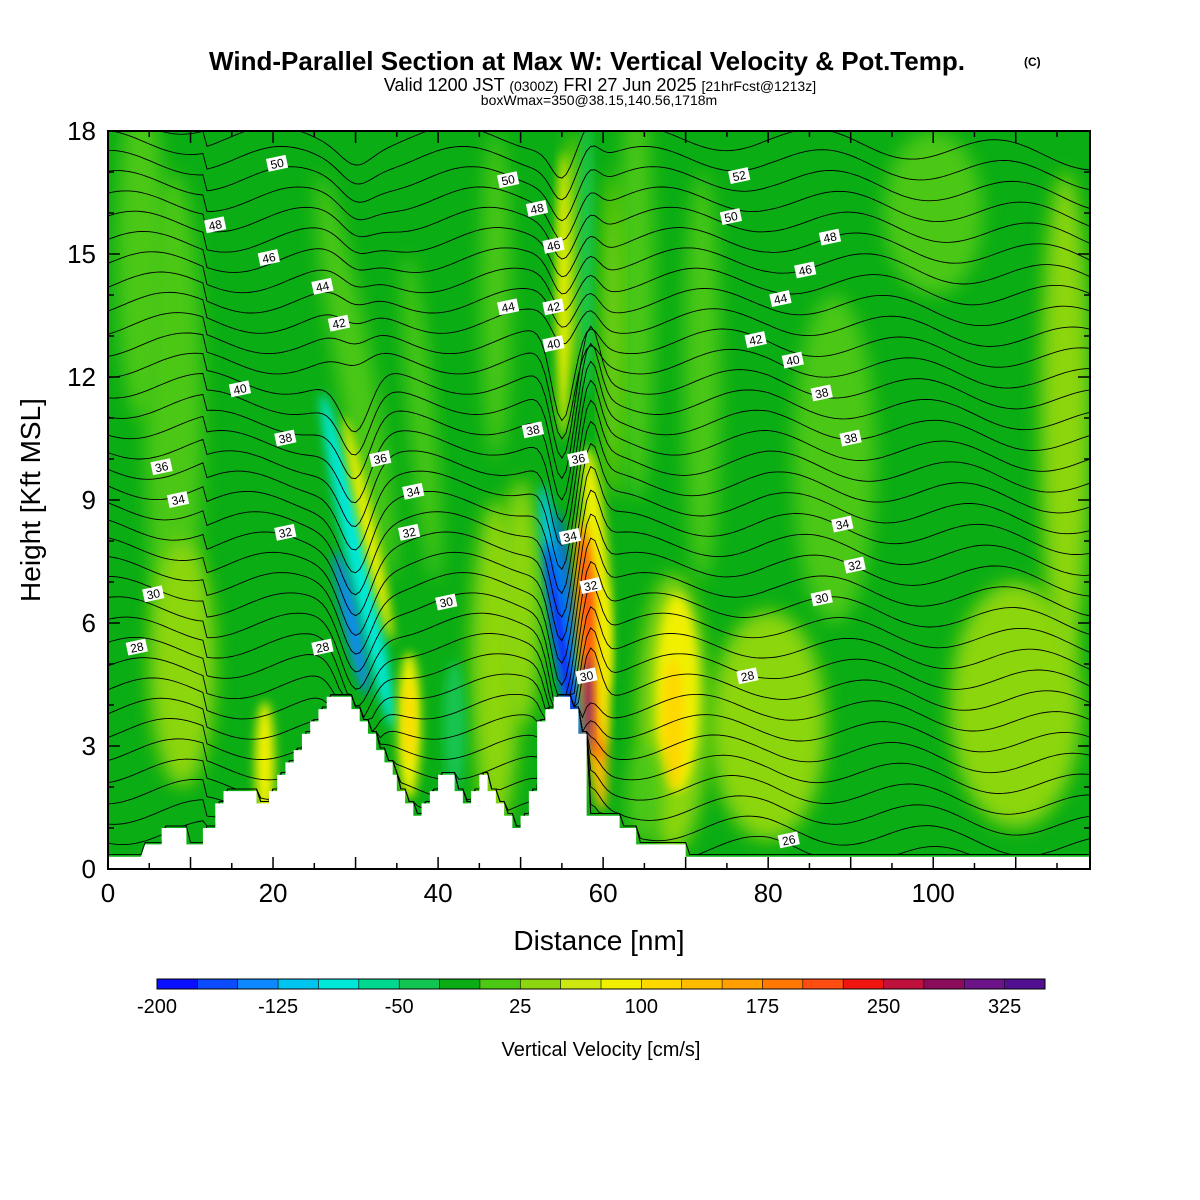  I want to click on x-tick-label: 60, so click(603, 893).